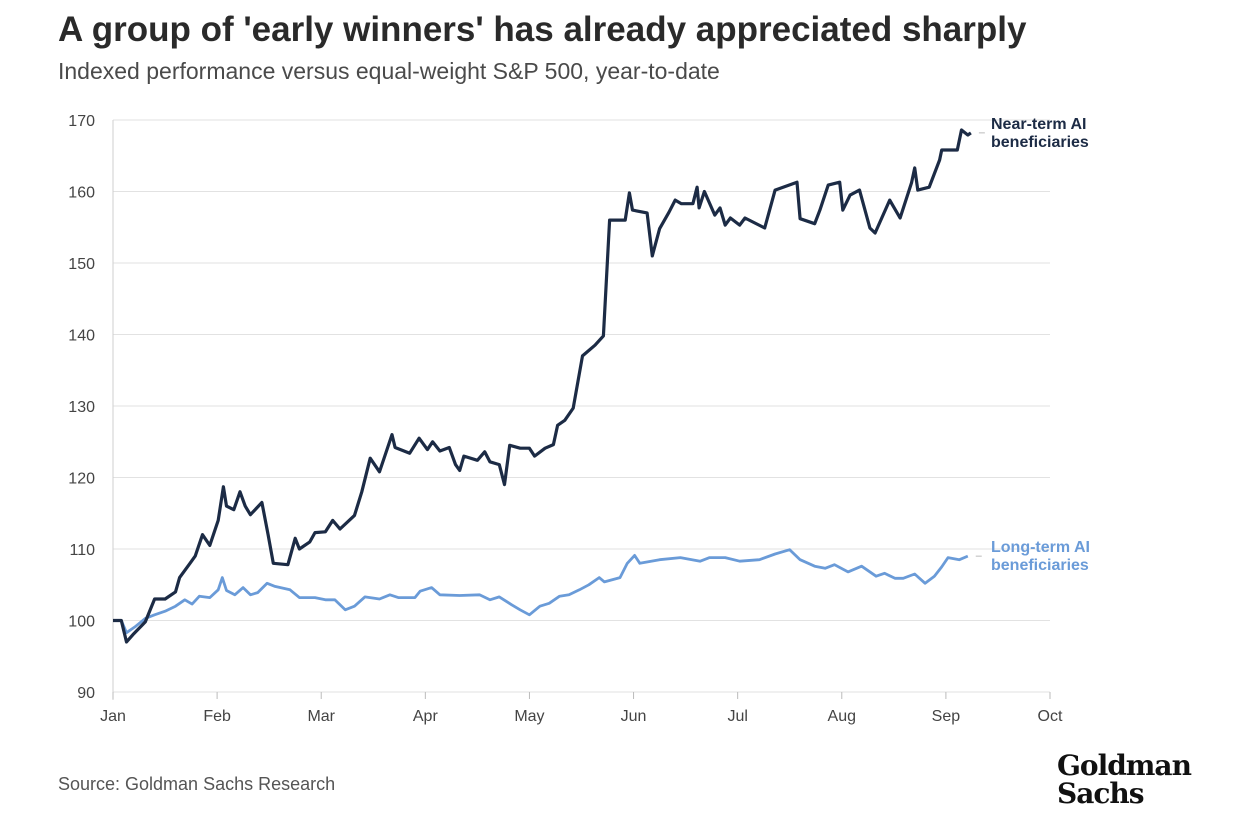  I want to click on y-tick-label: 140, so click(81, 336).